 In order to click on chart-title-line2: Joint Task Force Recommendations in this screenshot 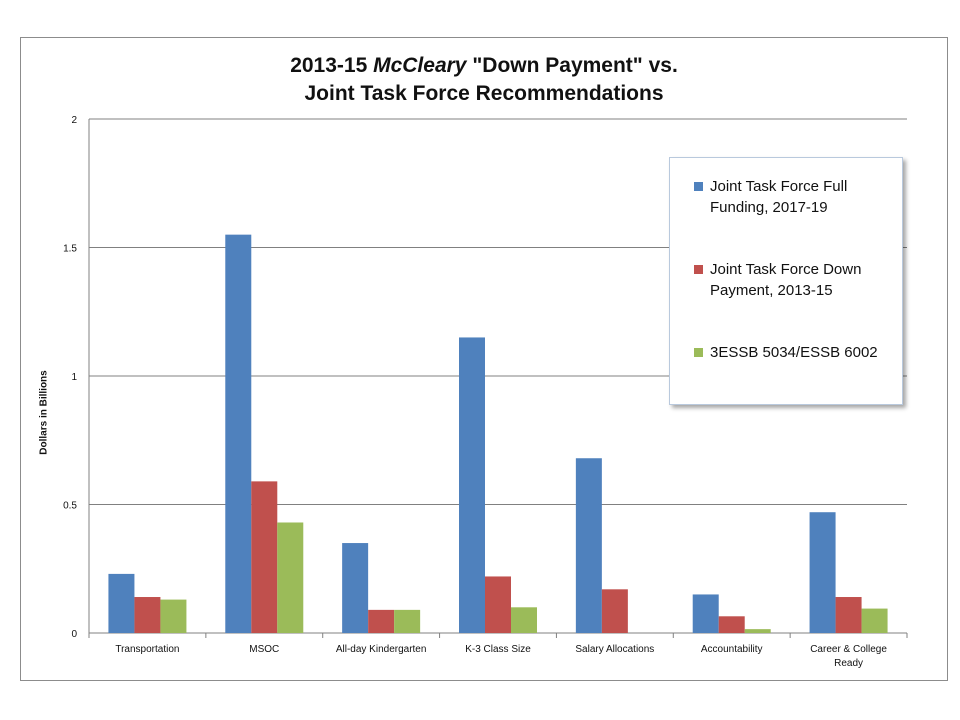, I will do `click(484, 93)`.